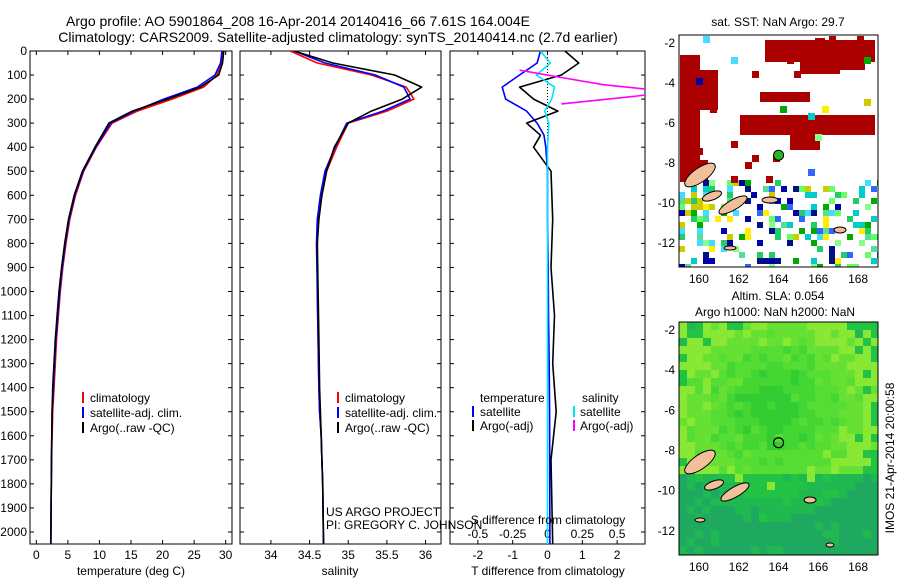 Image resolution: width=900 pixels, height=580 pixels. What do you see at coordinates (739, 279) in the screenshot?
I see `map-x-tick-label: 162` at bounding box center [739, 279].